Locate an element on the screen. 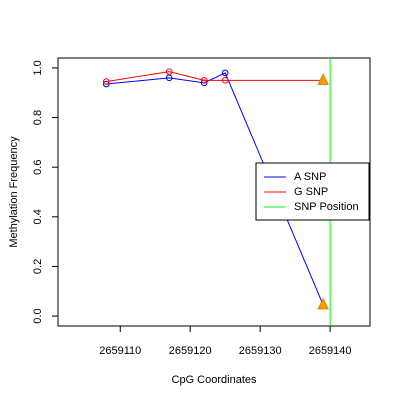 The image size is (400, 400). legend-label: SNP Position is located at coordinates (326, 207).